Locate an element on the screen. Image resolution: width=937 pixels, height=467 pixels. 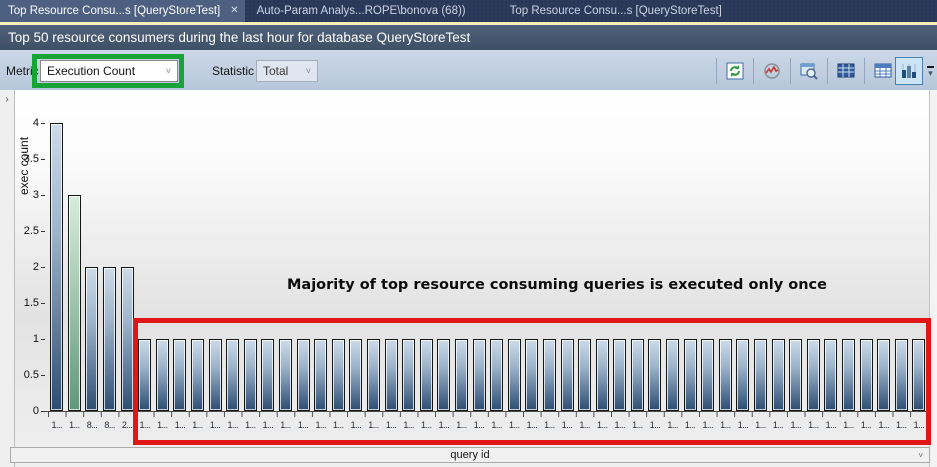
y-tick-label: 0 is located at coordinates (30, 411).